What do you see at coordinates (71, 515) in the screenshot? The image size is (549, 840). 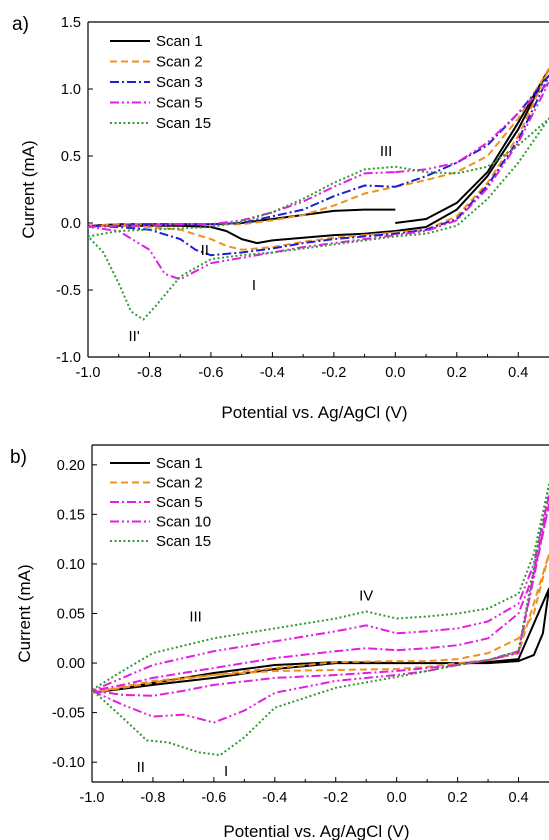 I see `y-tick-label: 0.15` at bounding box center [71, 515].